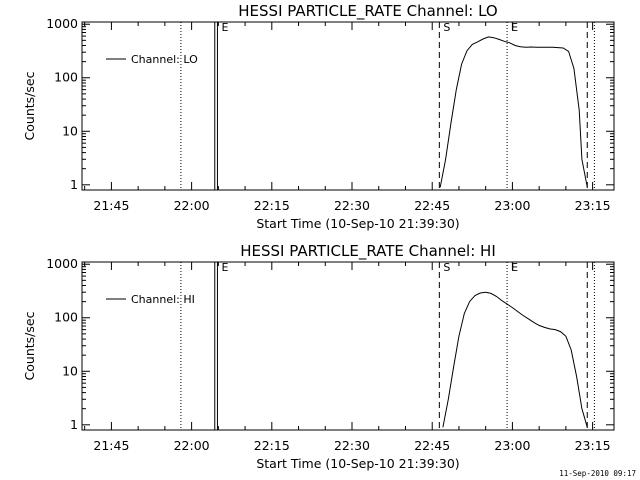  Describe the element at coordinates (512, 205) in the screenshot. I see `ch0-x-tick-label: 23:00` at that location.